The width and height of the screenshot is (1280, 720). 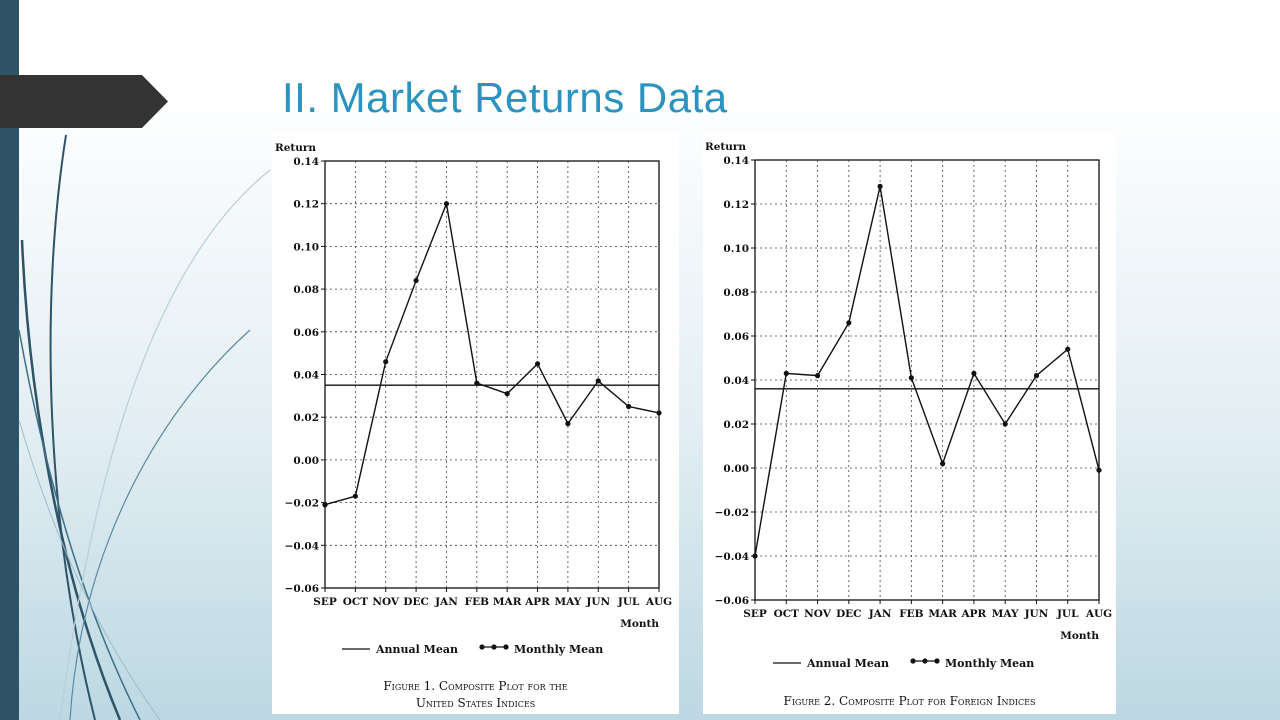 I want to click on figure-1-caption-line2: United States Indices, so click(x=475, y=703).